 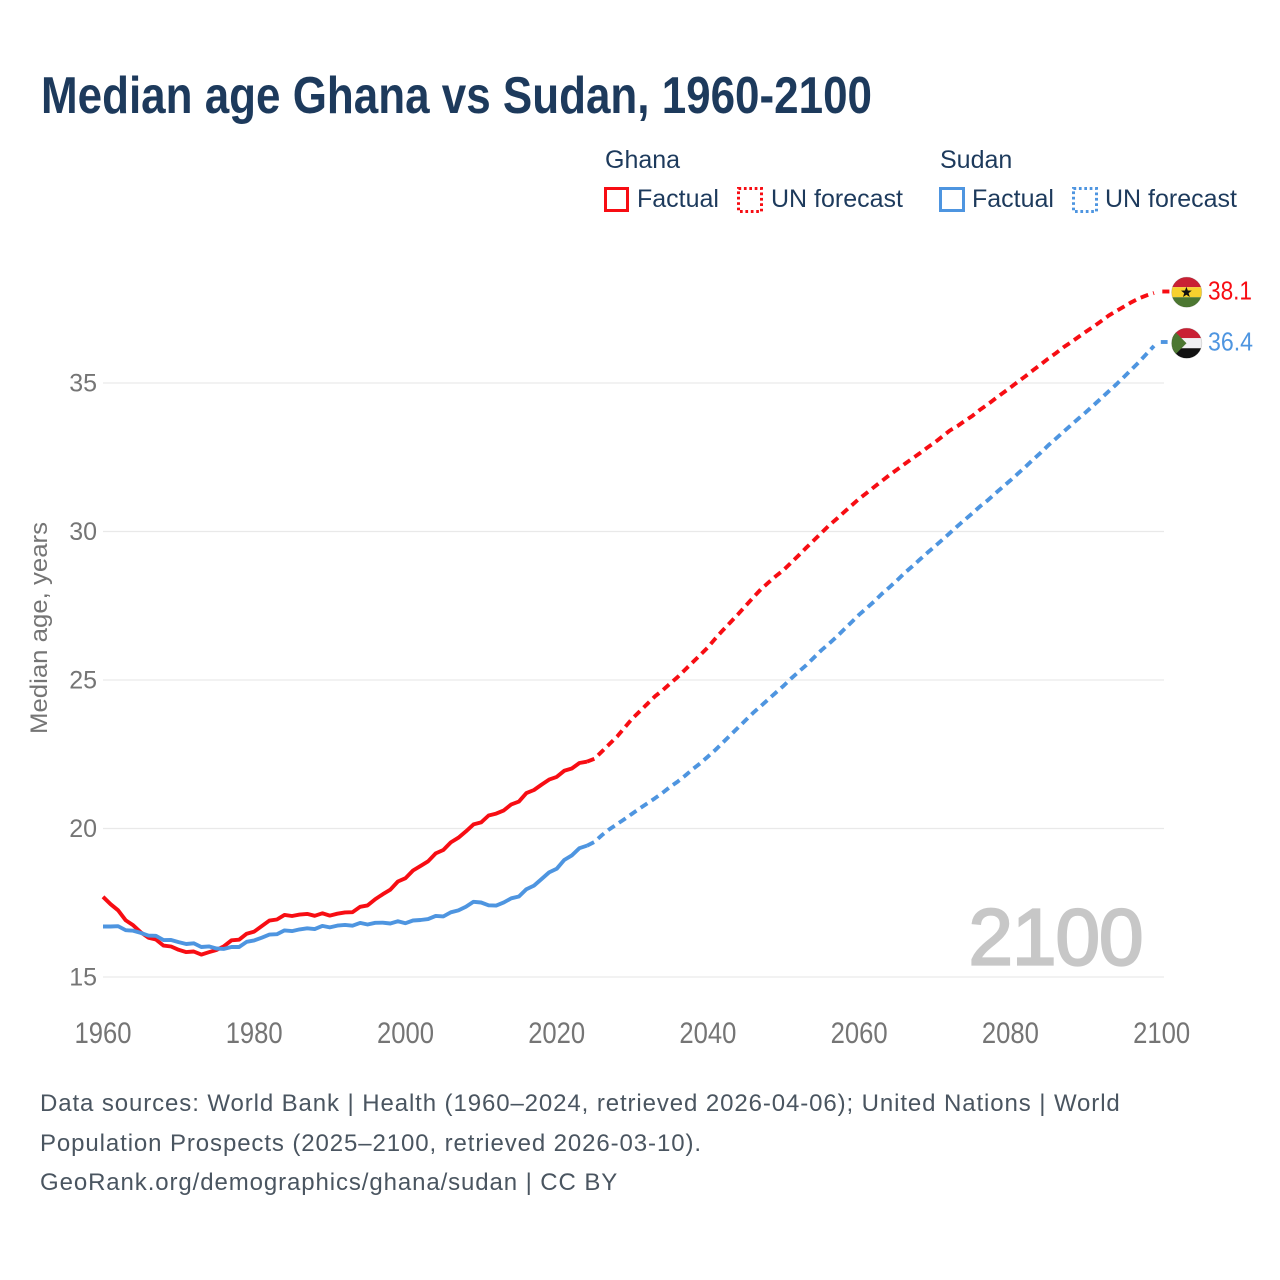 I want to click on svg-text: 2080, so click(x=1010, y=1033).